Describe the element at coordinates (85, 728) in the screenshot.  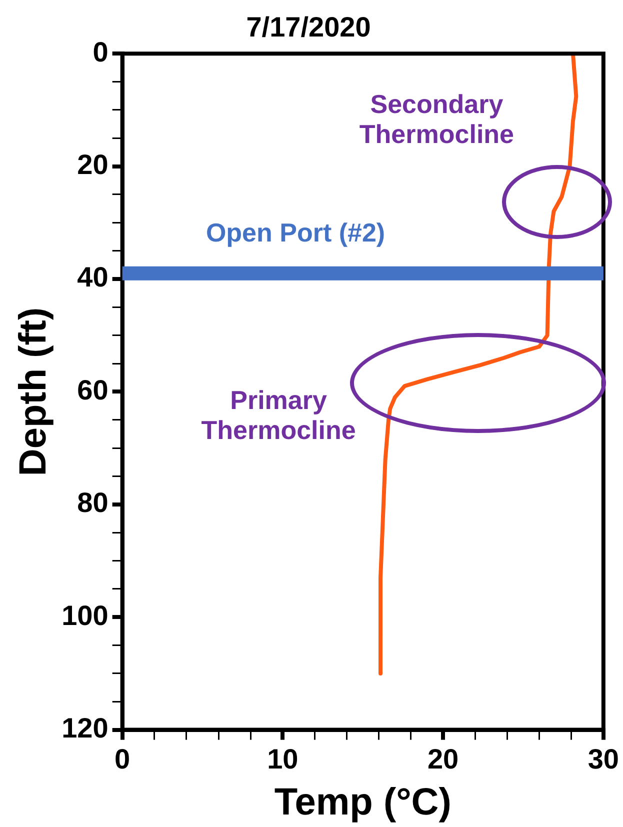
I see `y-tick-label: 120` at that location.